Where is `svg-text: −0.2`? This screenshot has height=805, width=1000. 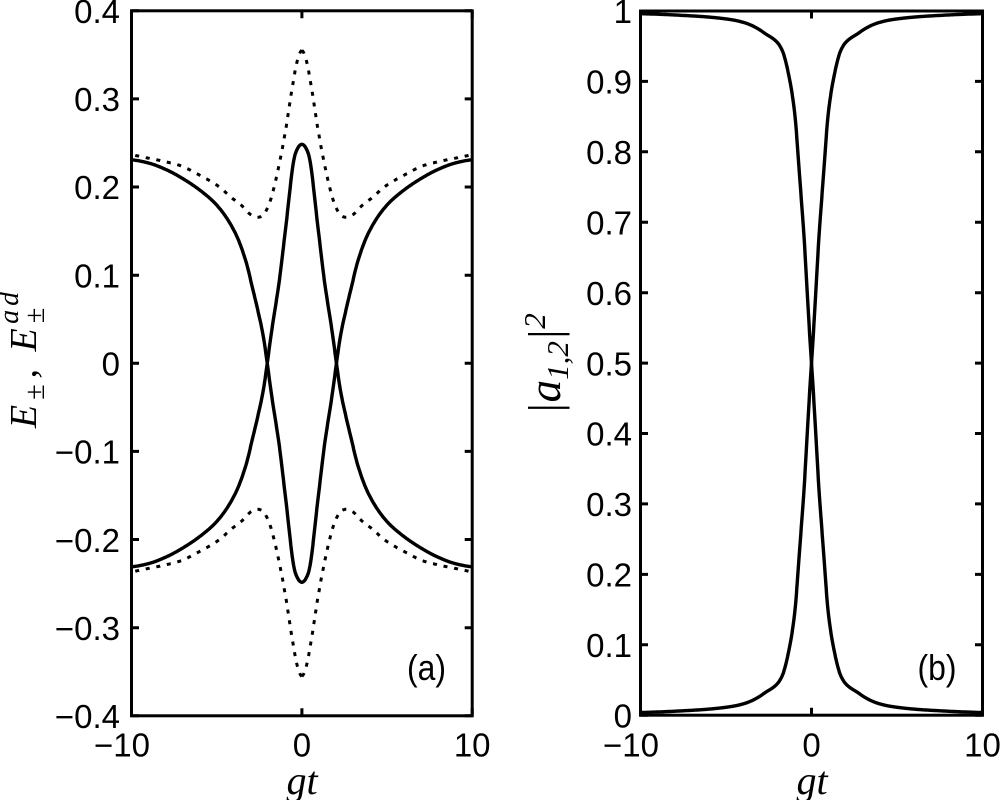
svg-text: −0.2 is located at coordinates (87, 540).